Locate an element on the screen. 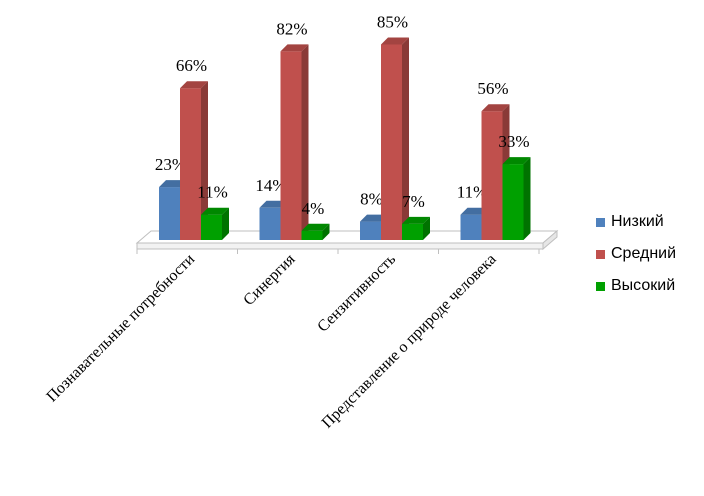 The image size is (704, 496). bar-средний-3-side is located at coordinates (405, 138).